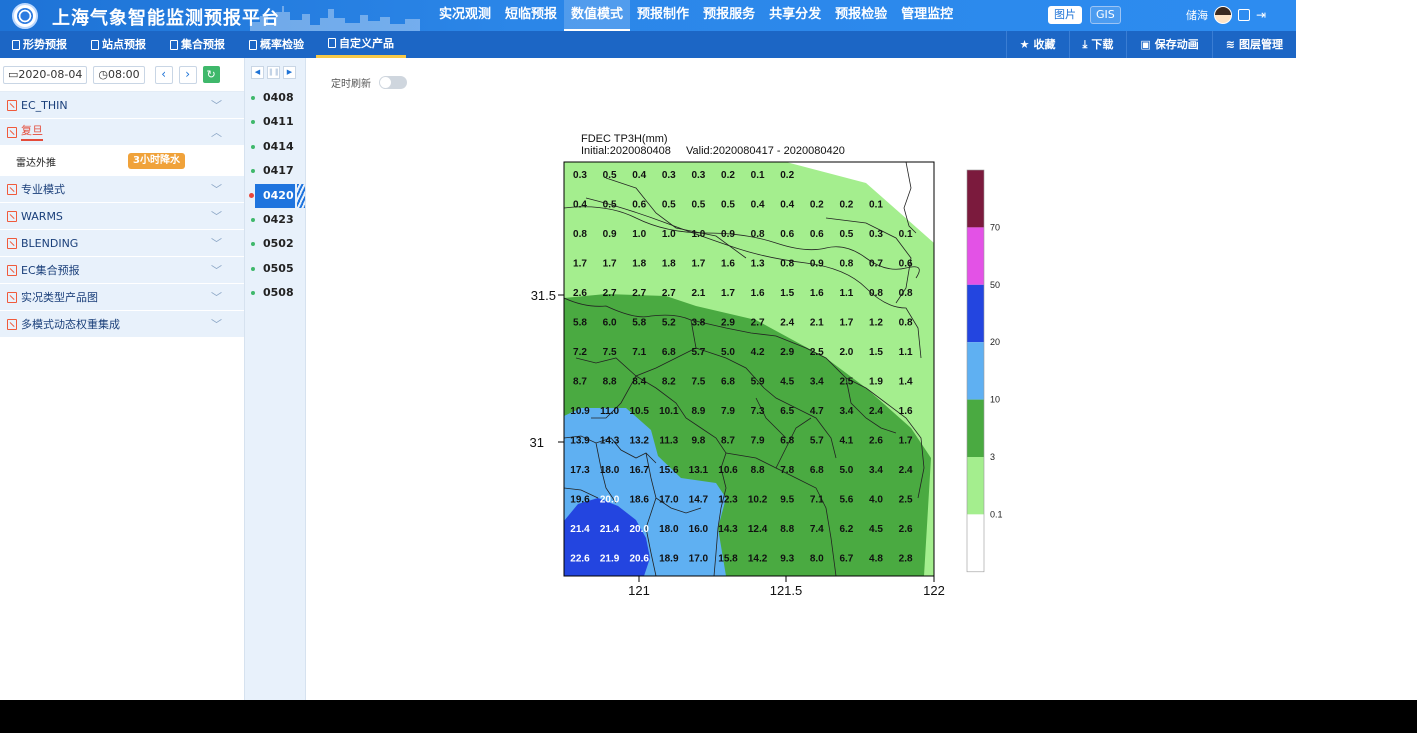 This screenshot has height=733, width=1417. I want to click on time-item: 0502, so click(275, 244).